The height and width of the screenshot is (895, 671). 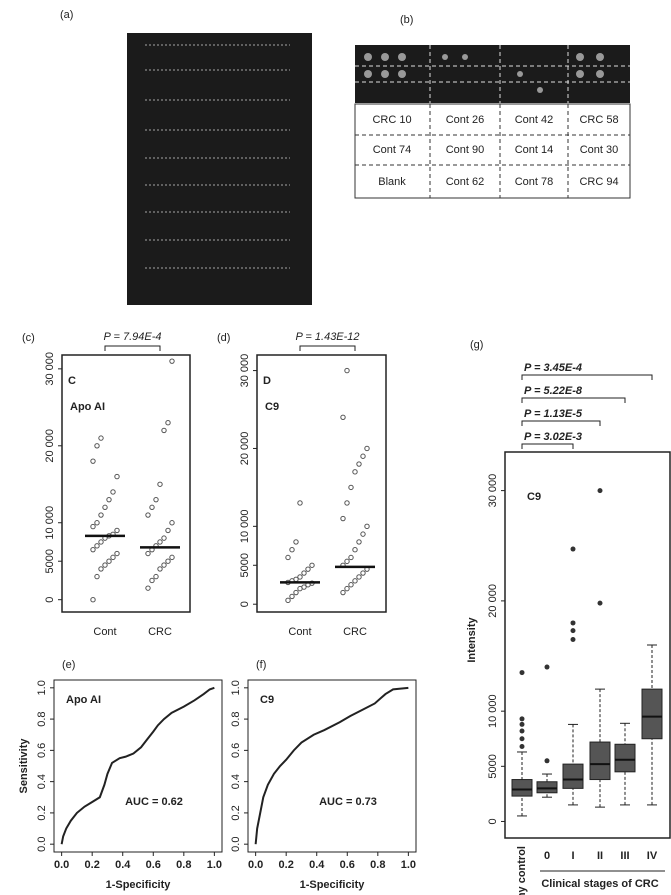 I want to click on y-tick-label: 0.8, so click(x=42, y=718).